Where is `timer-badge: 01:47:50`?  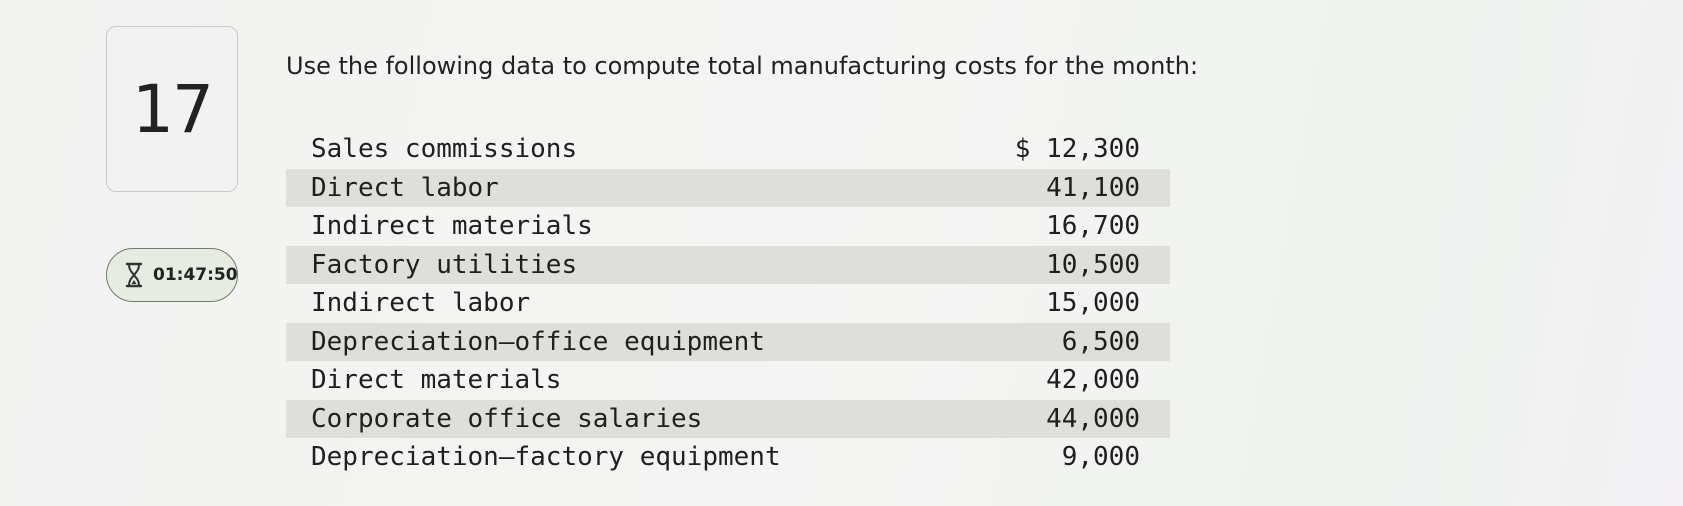 timer-badge: 01:47:50 is located at coordinates (172, 275).